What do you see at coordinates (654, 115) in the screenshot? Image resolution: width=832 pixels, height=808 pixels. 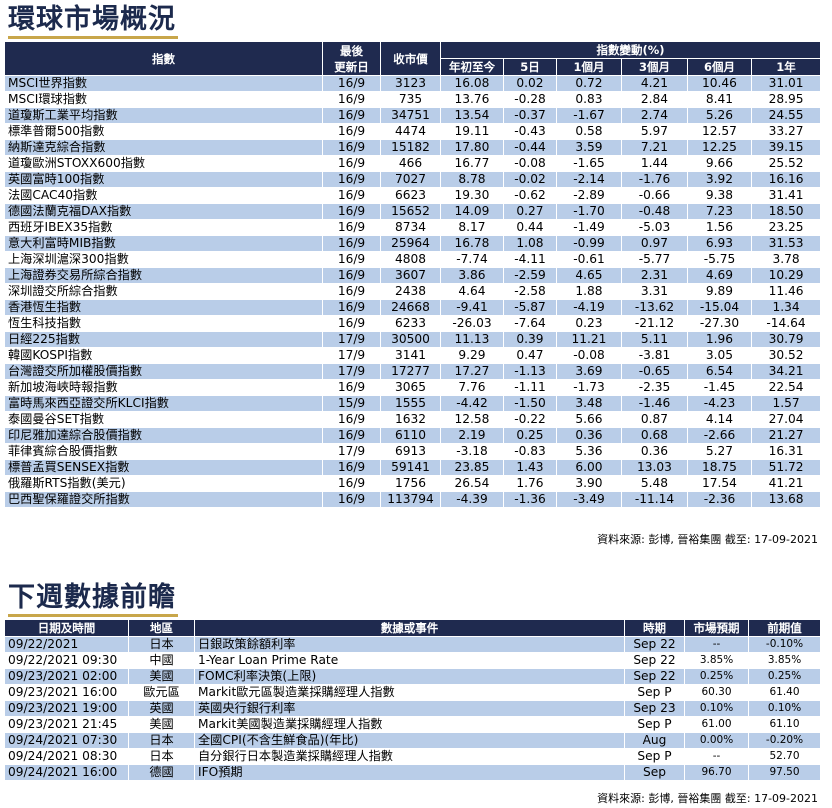 I see `change-value: 2.74` at bounding box center [654, 115].